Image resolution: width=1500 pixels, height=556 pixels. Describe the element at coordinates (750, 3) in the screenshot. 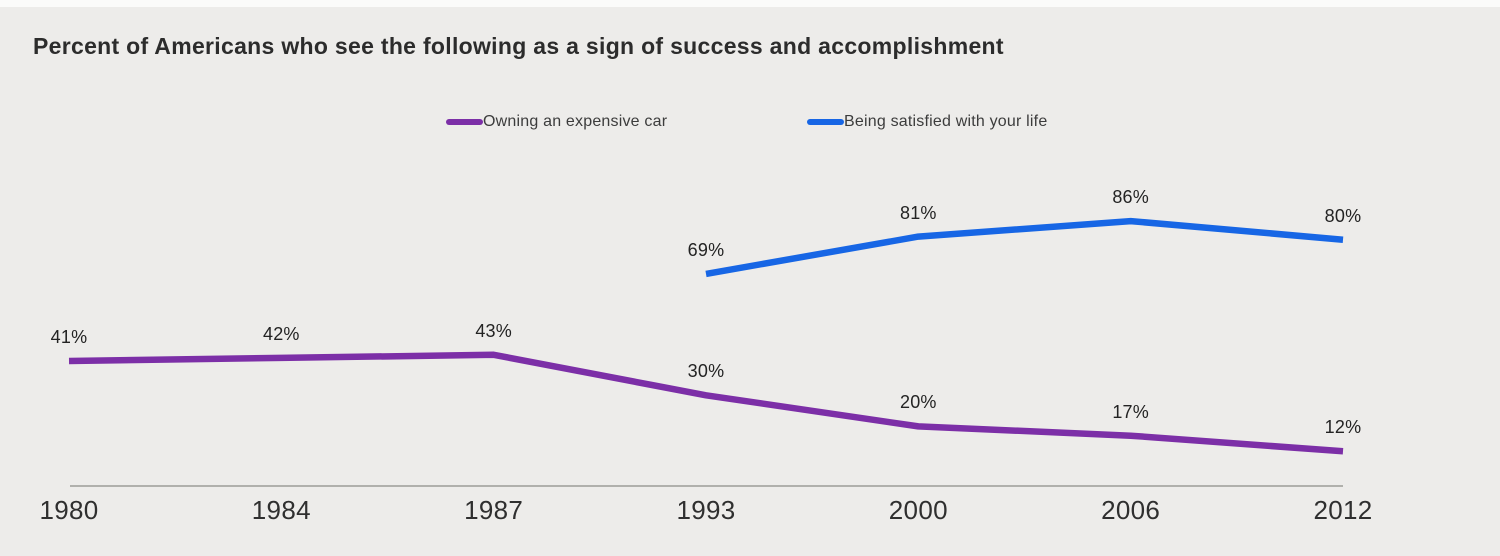

I see `top-strip` at that location.